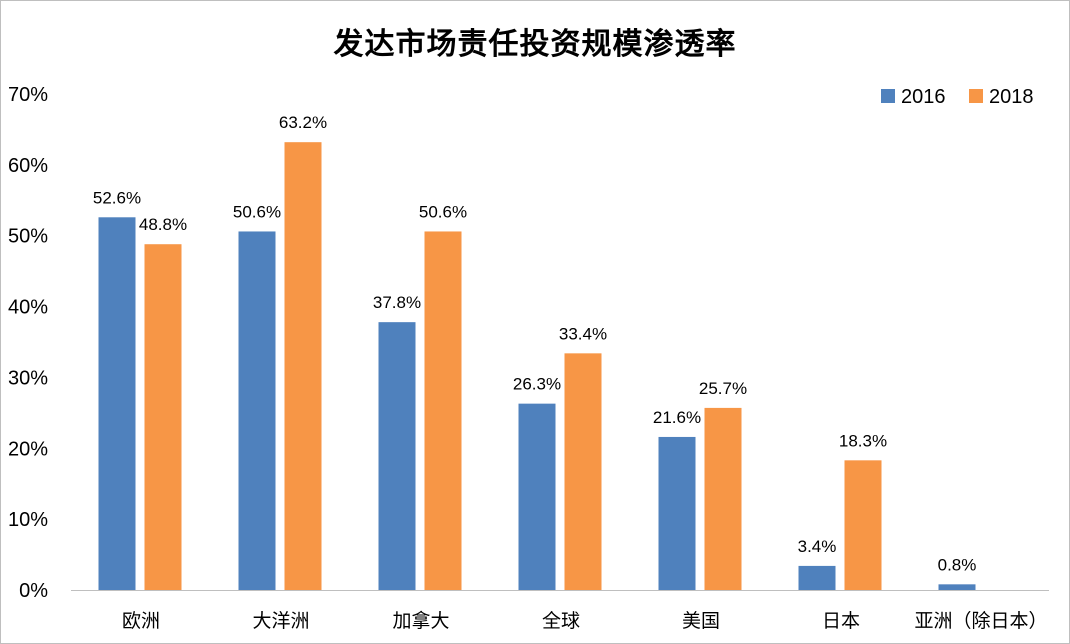 This screenshot has height=644, width=1070. What do you see at coordinates (28, 520) in the screenshot?
I see `y-tick-label: 10%` at bounding box center [28, 520].